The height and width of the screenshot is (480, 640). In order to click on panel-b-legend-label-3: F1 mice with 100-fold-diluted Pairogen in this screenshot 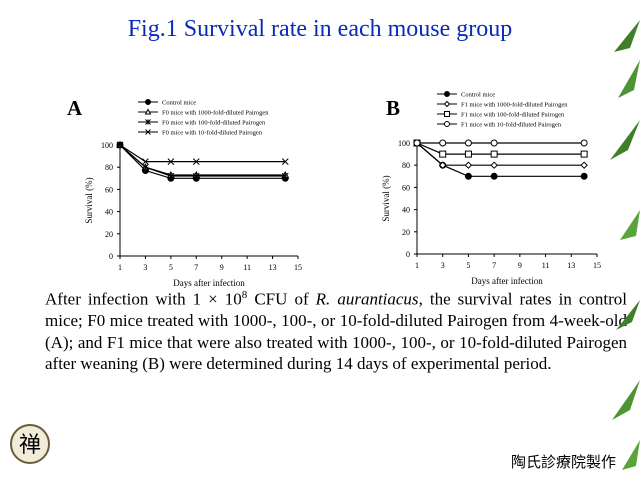, I will do `click(513, 115)`.